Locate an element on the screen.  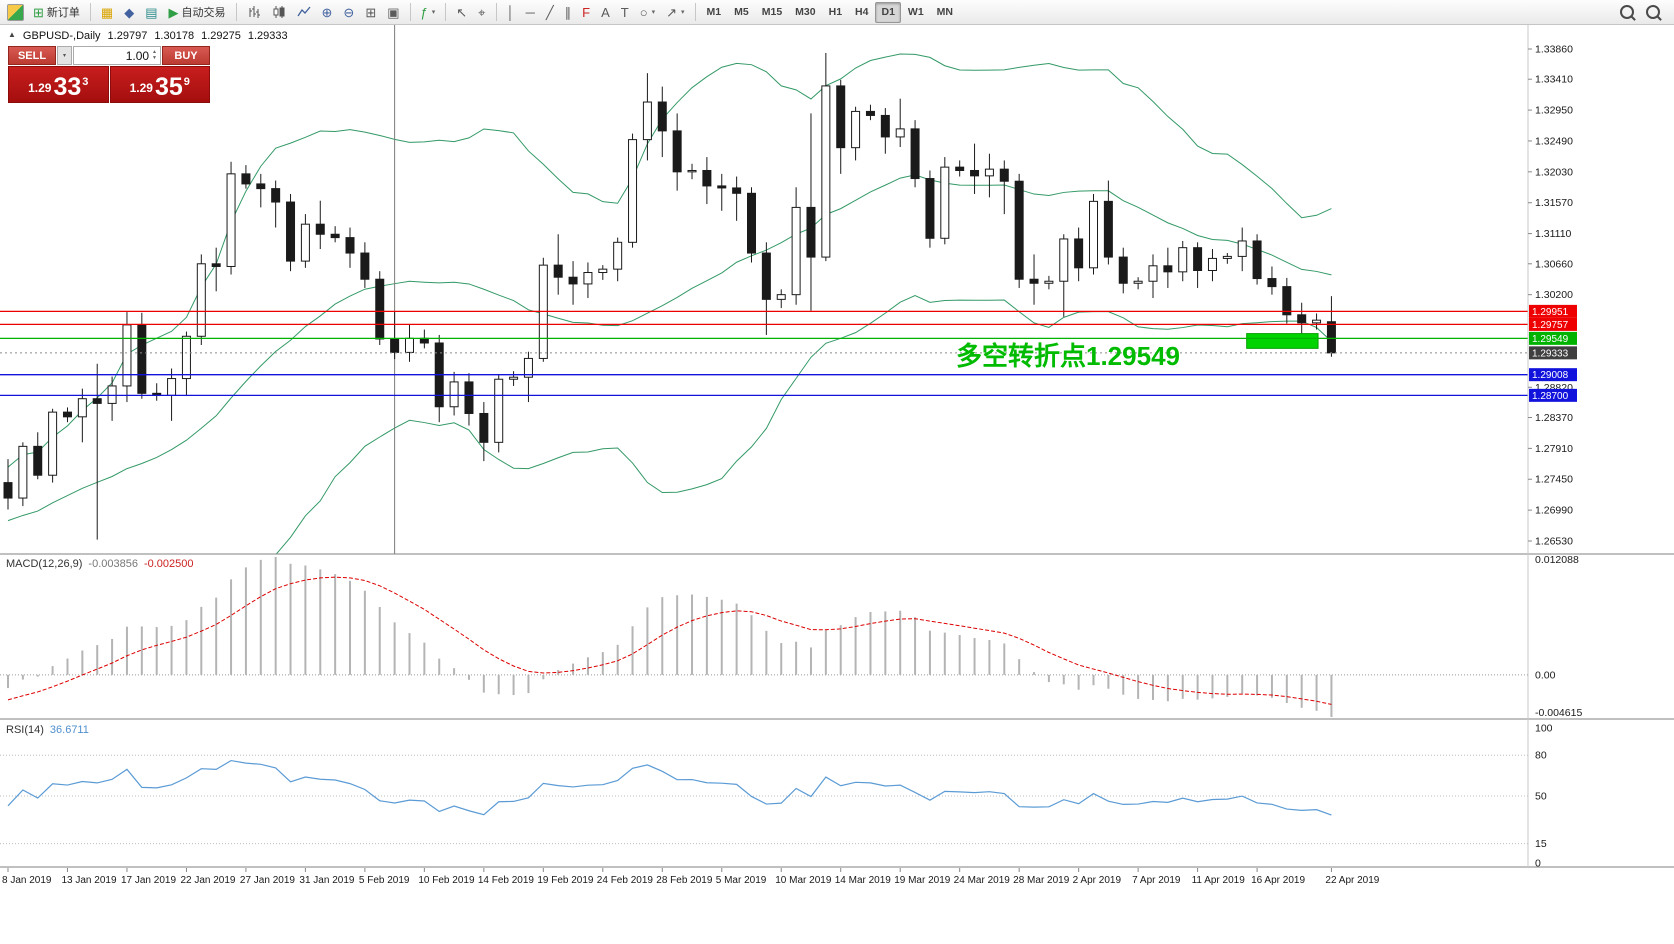
candlestick-chart-type-button is located at coordinates (279, 12).